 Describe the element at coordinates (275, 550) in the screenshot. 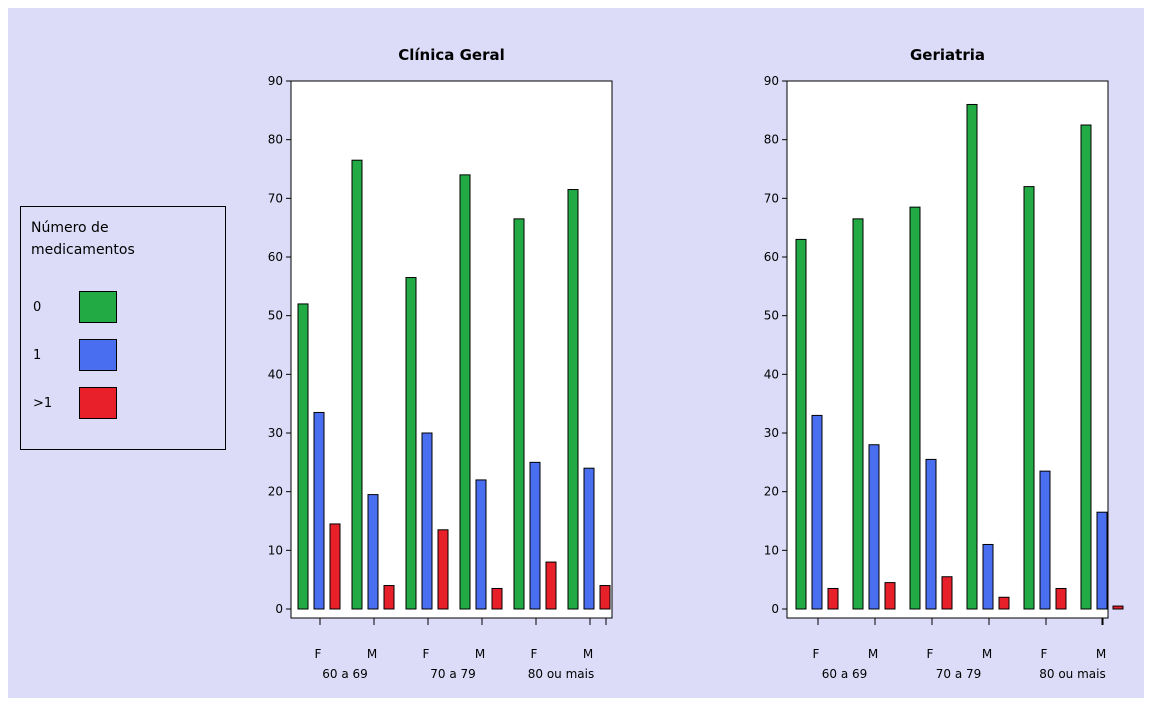

I see `y-tick-label-0-1: 10` at that location.